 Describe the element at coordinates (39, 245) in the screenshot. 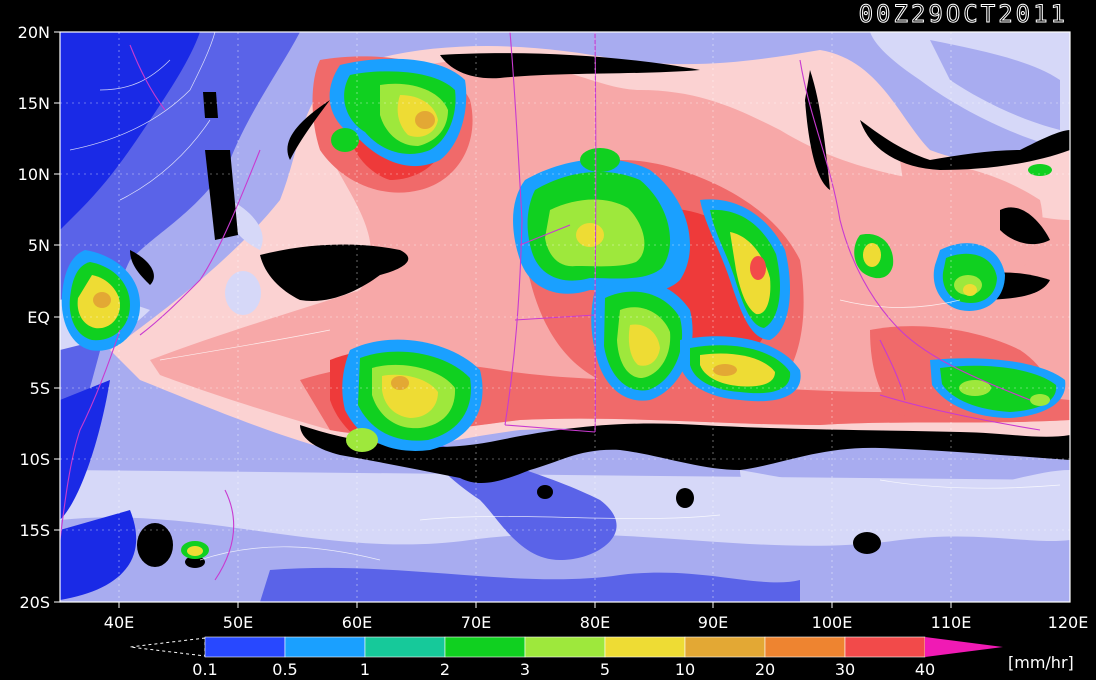

I see `lat-label: 5N` at that location.